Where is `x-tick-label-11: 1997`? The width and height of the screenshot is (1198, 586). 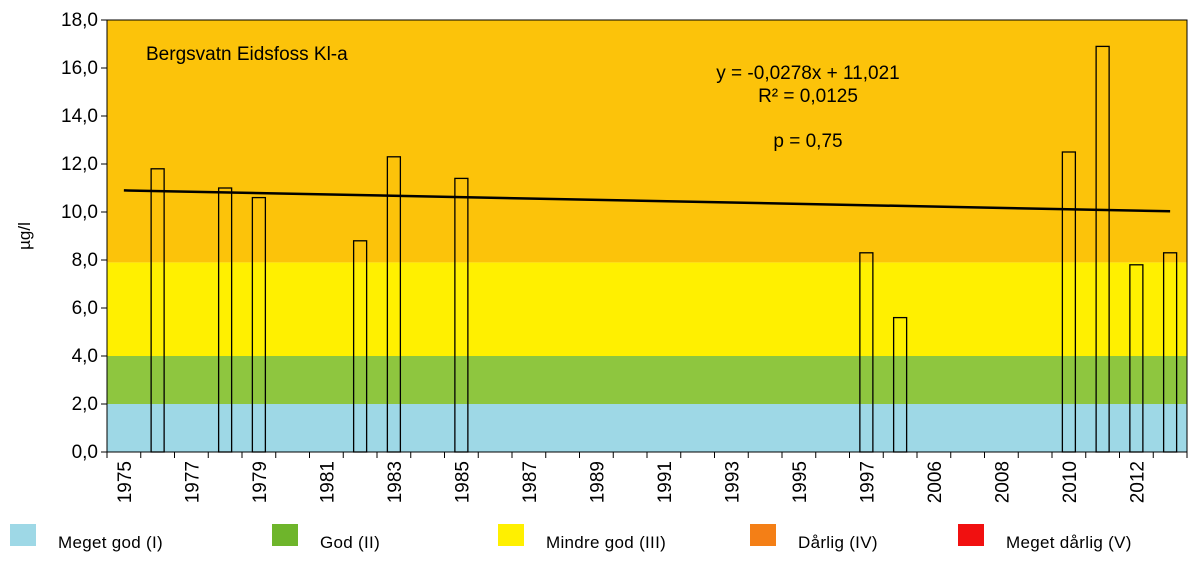 x-tick-label-11: 1997 is located at coordinates (867, 482).